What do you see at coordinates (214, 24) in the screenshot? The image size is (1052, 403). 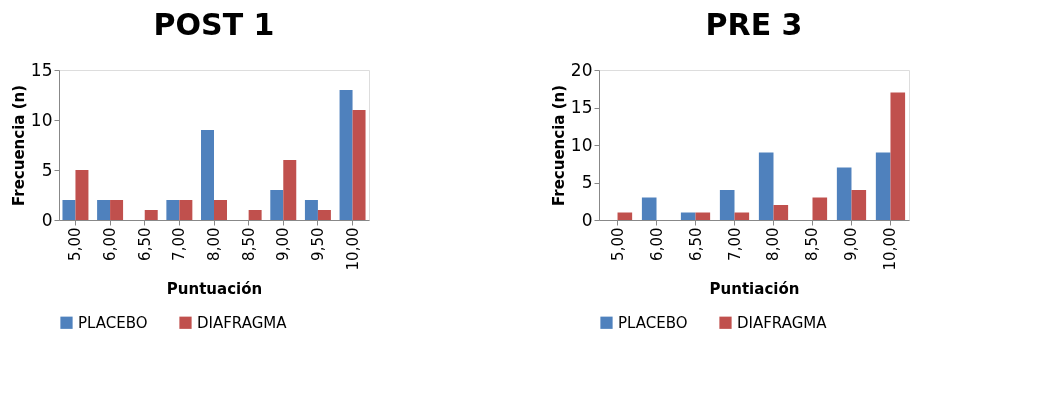 I see `chart-title: POST 1` at bounding box center [214, 24].